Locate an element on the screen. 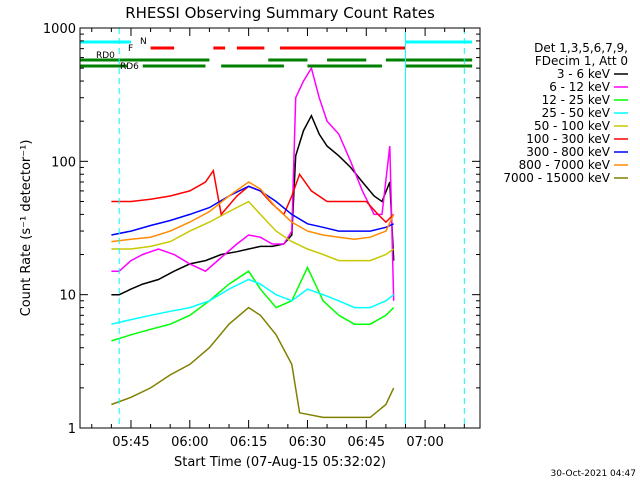 Image resolution: width=640 pixels, height=480 pixels. series-line-25-50-kev is located at coordinates (253, 301).